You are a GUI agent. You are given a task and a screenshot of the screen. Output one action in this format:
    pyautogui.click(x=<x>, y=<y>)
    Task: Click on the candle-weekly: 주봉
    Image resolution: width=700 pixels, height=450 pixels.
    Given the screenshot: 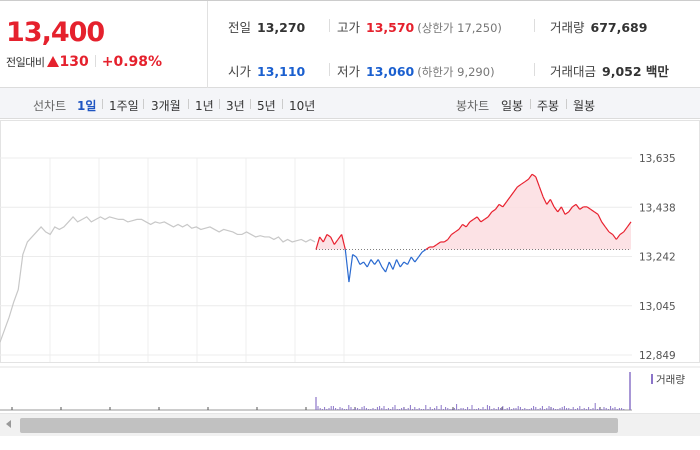 What is the action you would take?
    pyautogui.click(x=548, y=106)
    